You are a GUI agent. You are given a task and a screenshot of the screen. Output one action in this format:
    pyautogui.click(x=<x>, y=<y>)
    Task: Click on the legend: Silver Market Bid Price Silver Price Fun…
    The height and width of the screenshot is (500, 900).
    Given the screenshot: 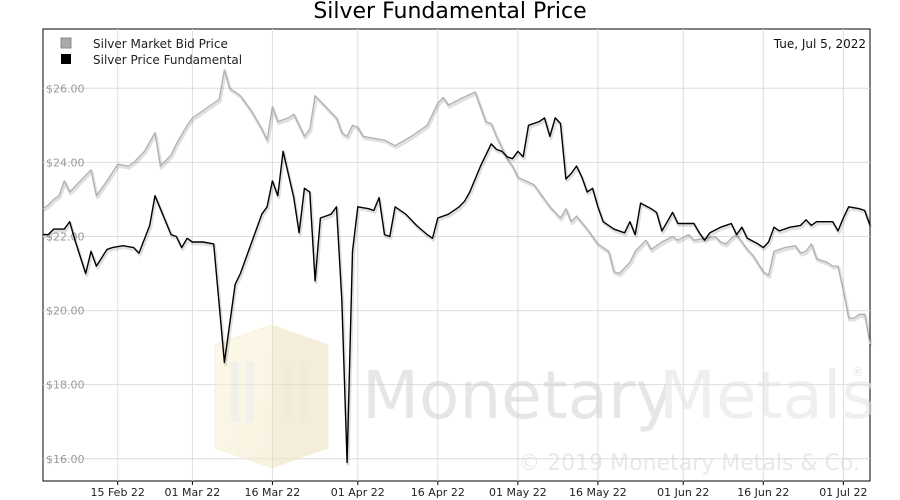 What is the action you would take?
    pyautogui.click(x=151, y=52)
    